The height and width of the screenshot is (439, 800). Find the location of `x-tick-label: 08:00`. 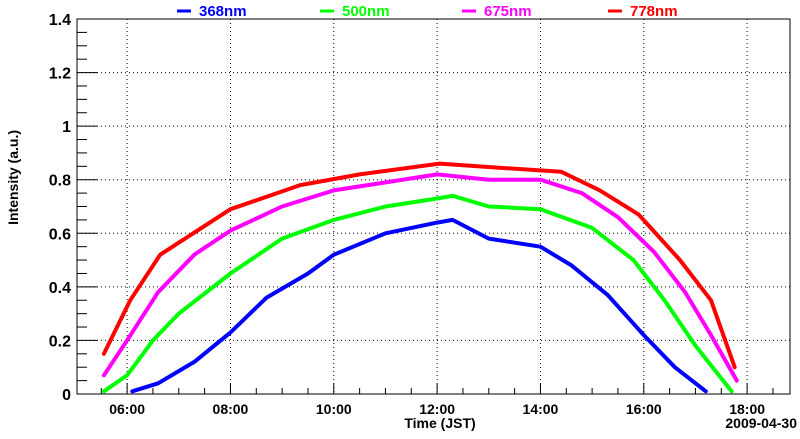

x-tick-label: 08:00 is located at coordinates (231, 409).